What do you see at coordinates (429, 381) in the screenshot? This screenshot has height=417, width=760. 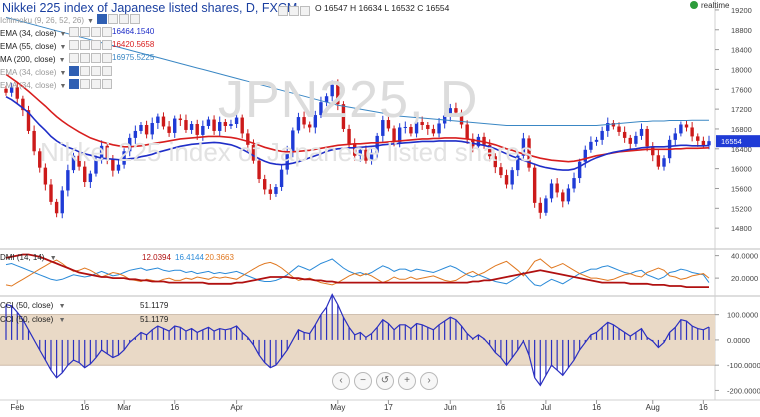 I see `scroll-right-button: ›` at bounding box center [429, 381].